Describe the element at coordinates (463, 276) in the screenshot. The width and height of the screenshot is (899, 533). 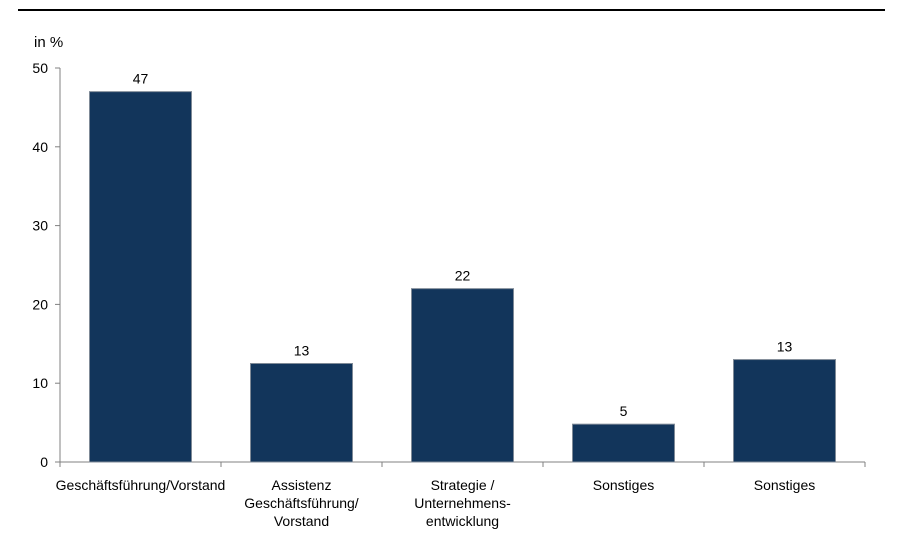
I see `bar-value-label: 22` at that location.